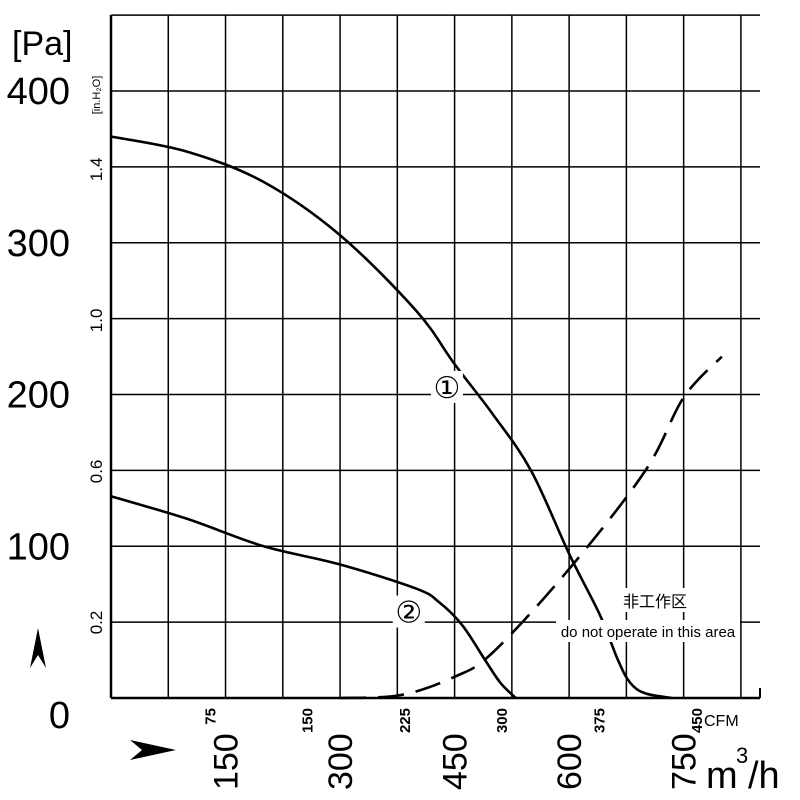  What do you see at coordinates (341, 761) in the screenshot?
I see `x-tick-label-m3h: 300` at bounding box center [341, 761].